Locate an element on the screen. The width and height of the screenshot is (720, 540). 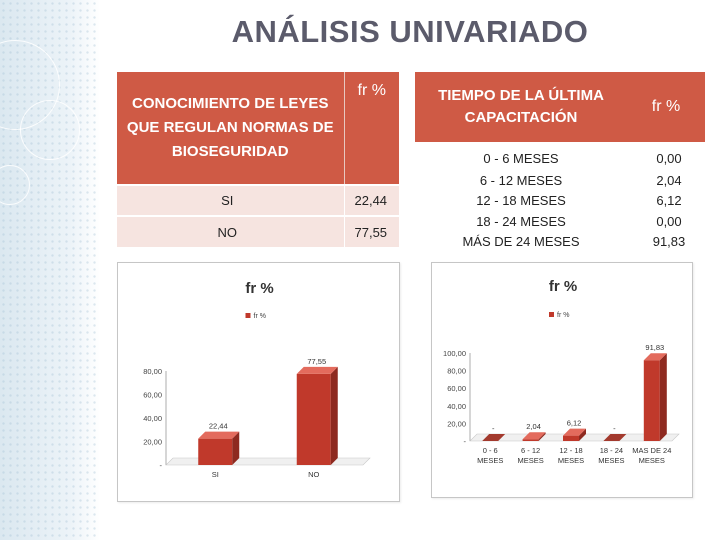
training-table-header-label: TIEMPO DE LA ÚLTIMA CAPACITACIÓN is located at coordinates (521, 107).